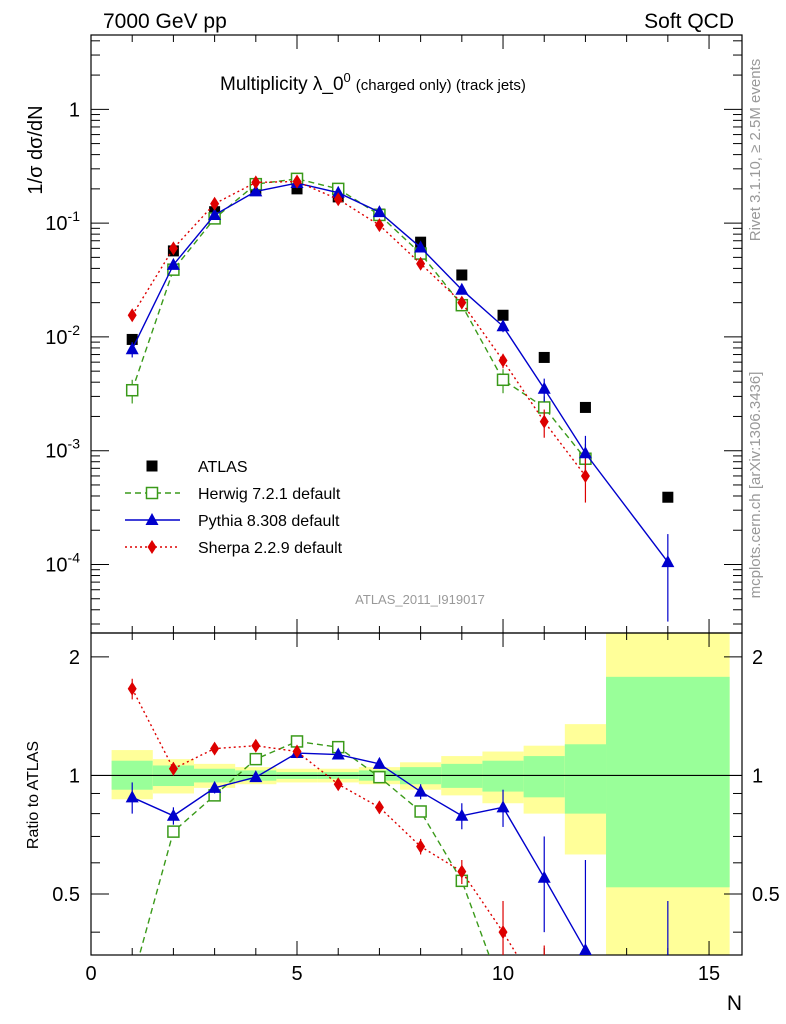 Image resolution: width=786 pixels, height=1024 pixels. What do you see at coordinates (62, 221) in the screenshot?
I see `y-tick-label: 10⁻¹` at bounding box center [62, 221].